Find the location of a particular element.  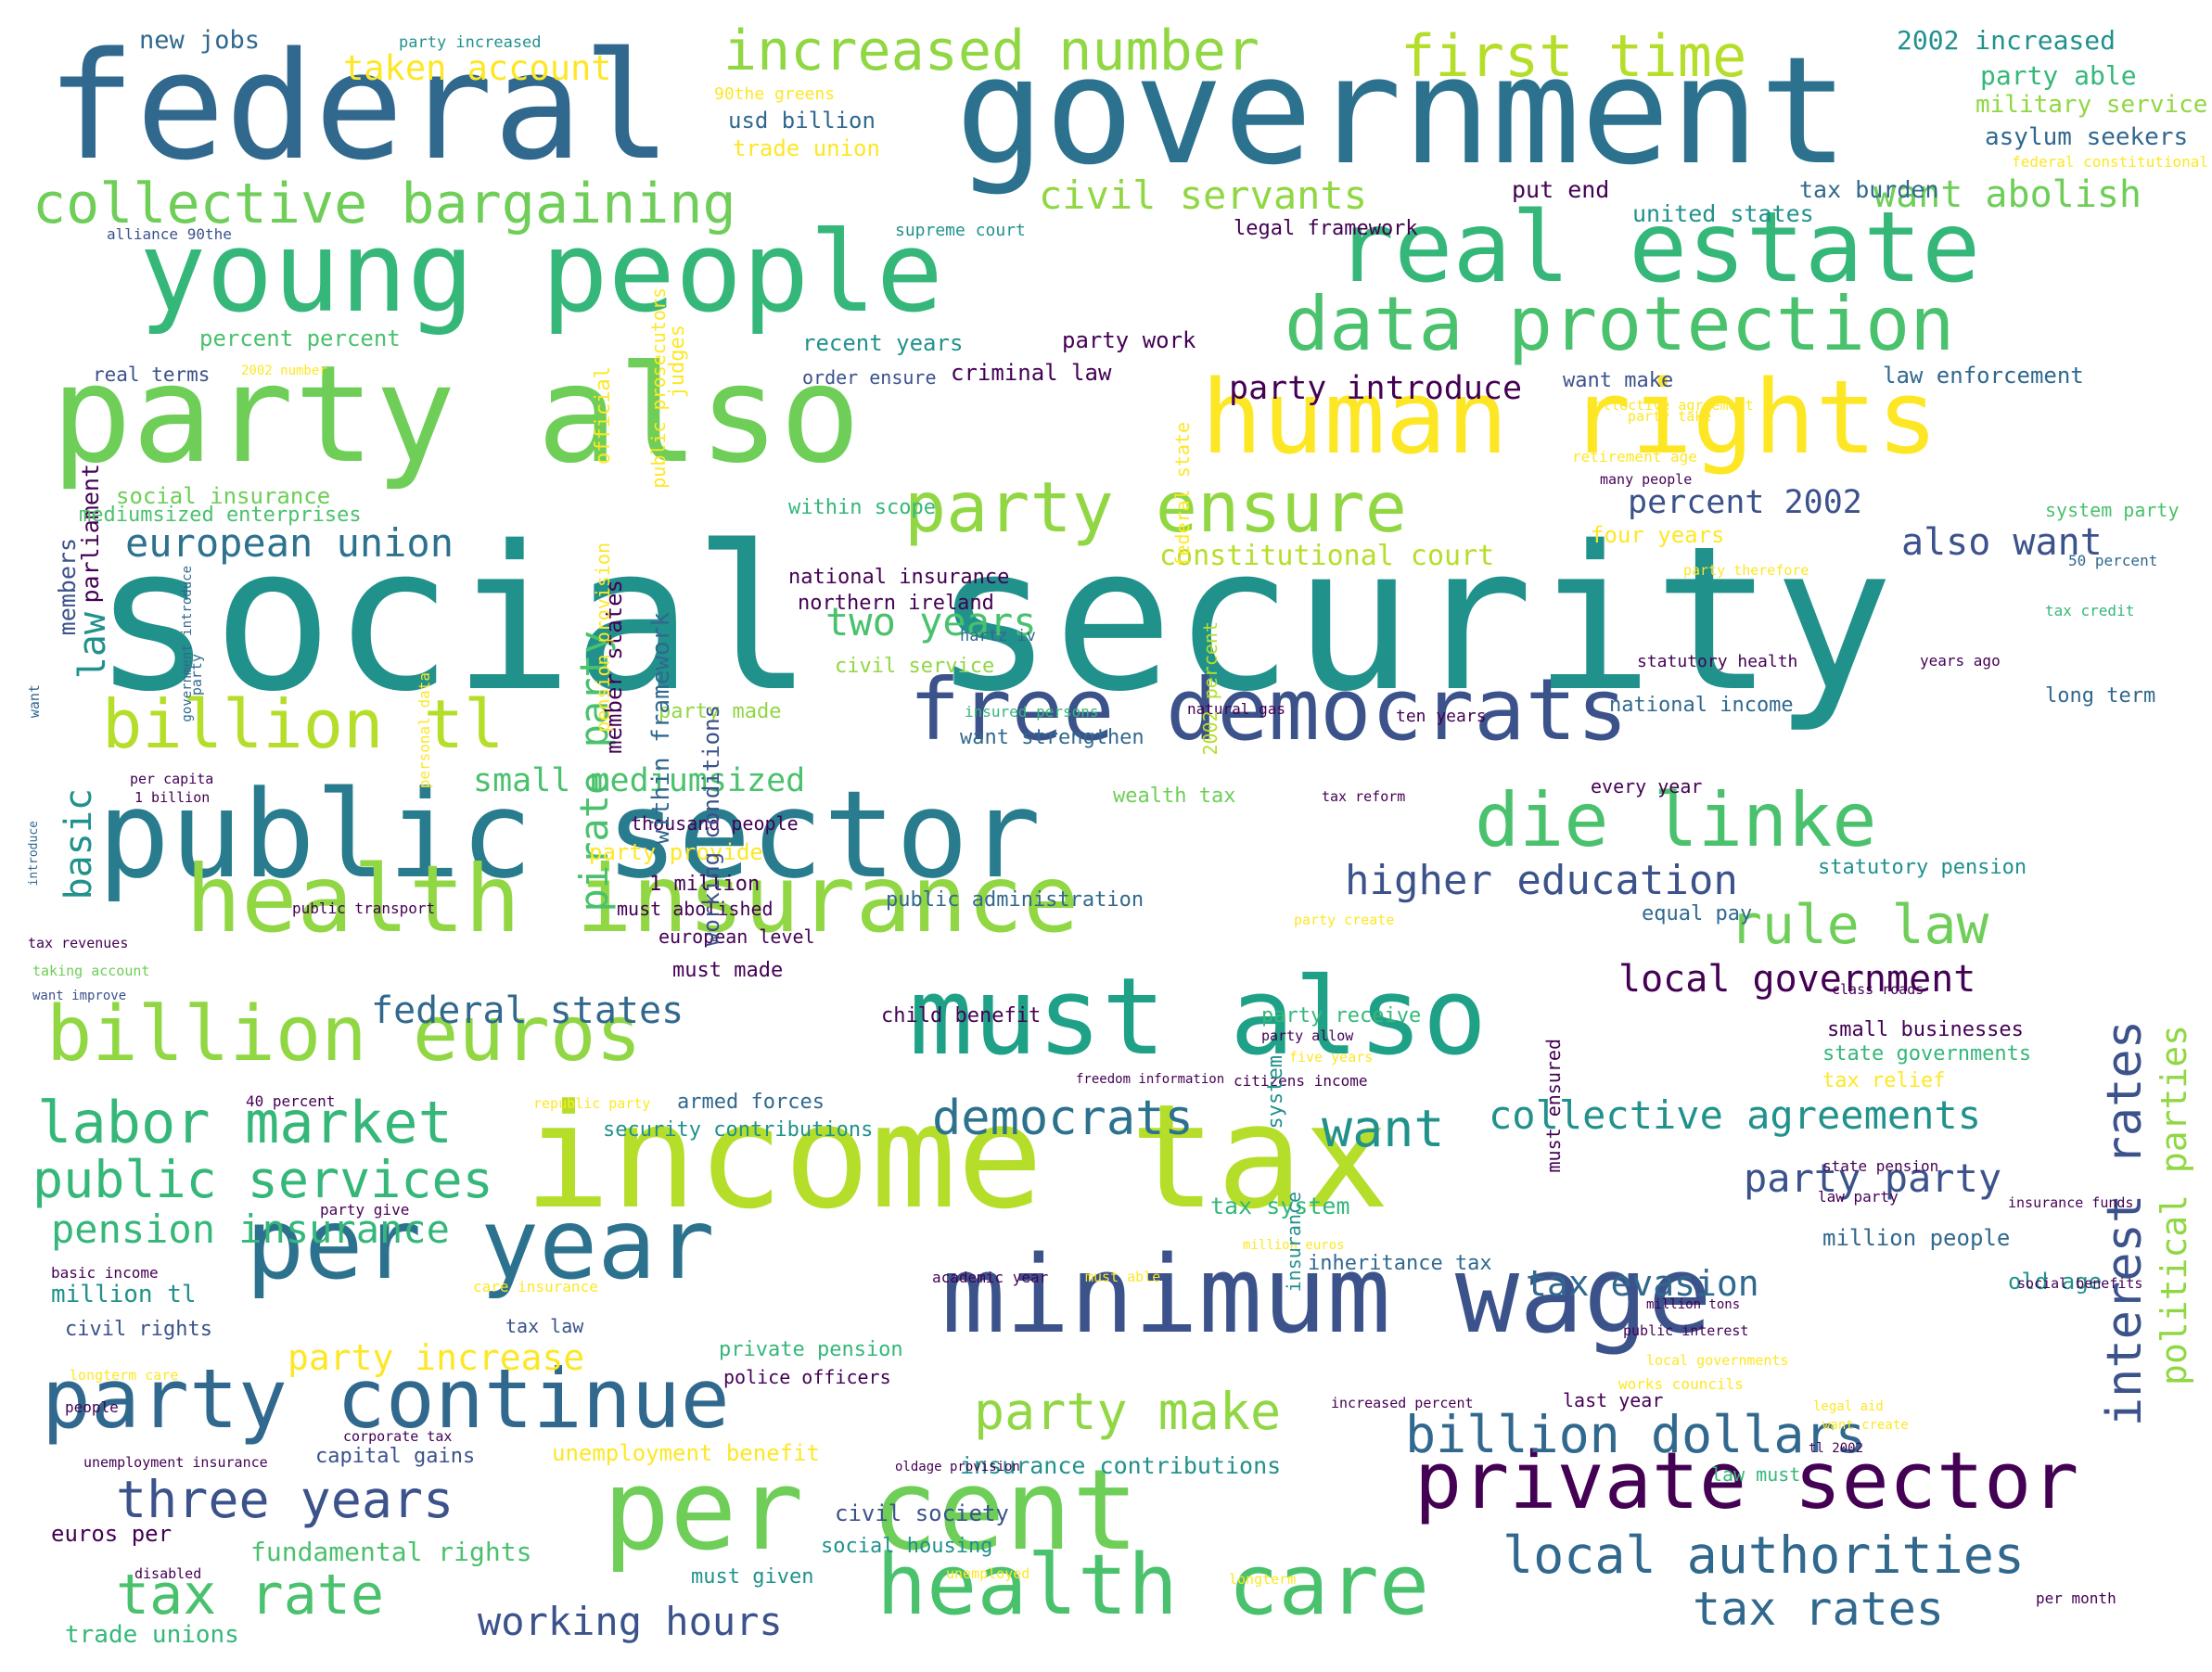

cloud-word: pension provision is located at coordinates (603, 637).